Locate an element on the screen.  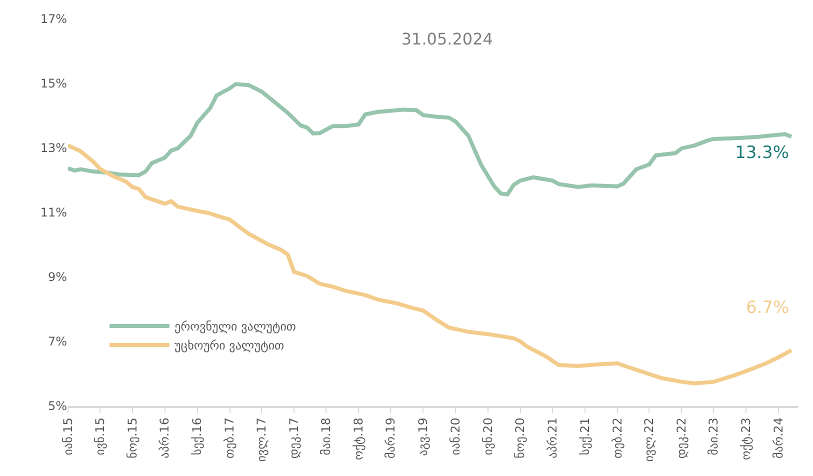
x-tick-label: ივლ.22 is located at coordinates (649, 440).